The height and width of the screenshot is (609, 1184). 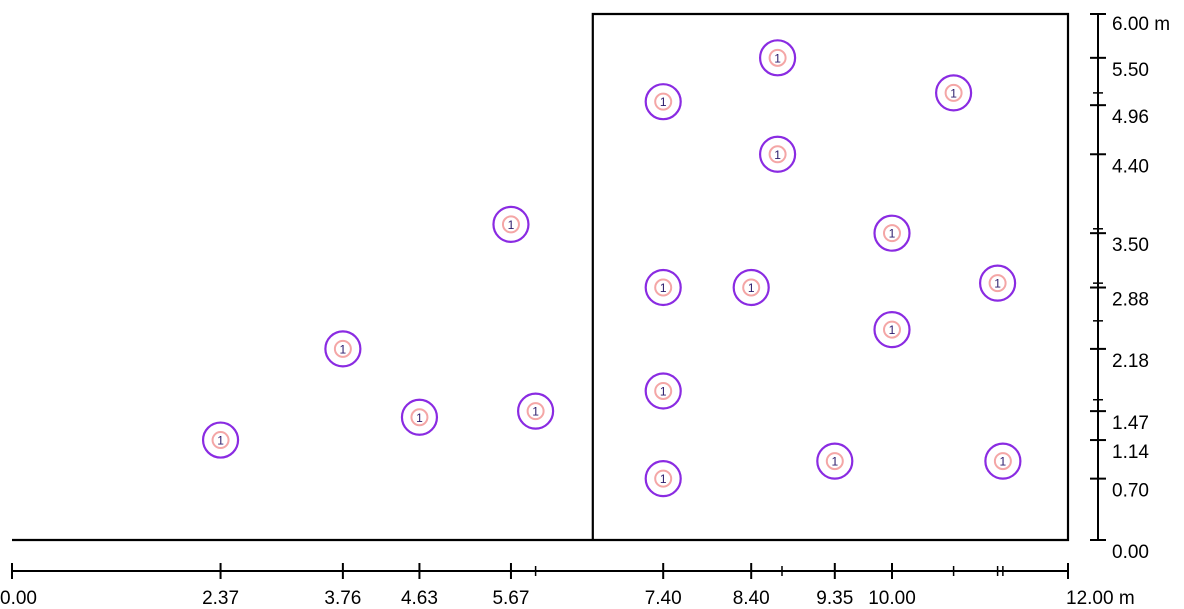 I want to click on x-axis-tick-label: 2.37, so click(x=220, y=598).